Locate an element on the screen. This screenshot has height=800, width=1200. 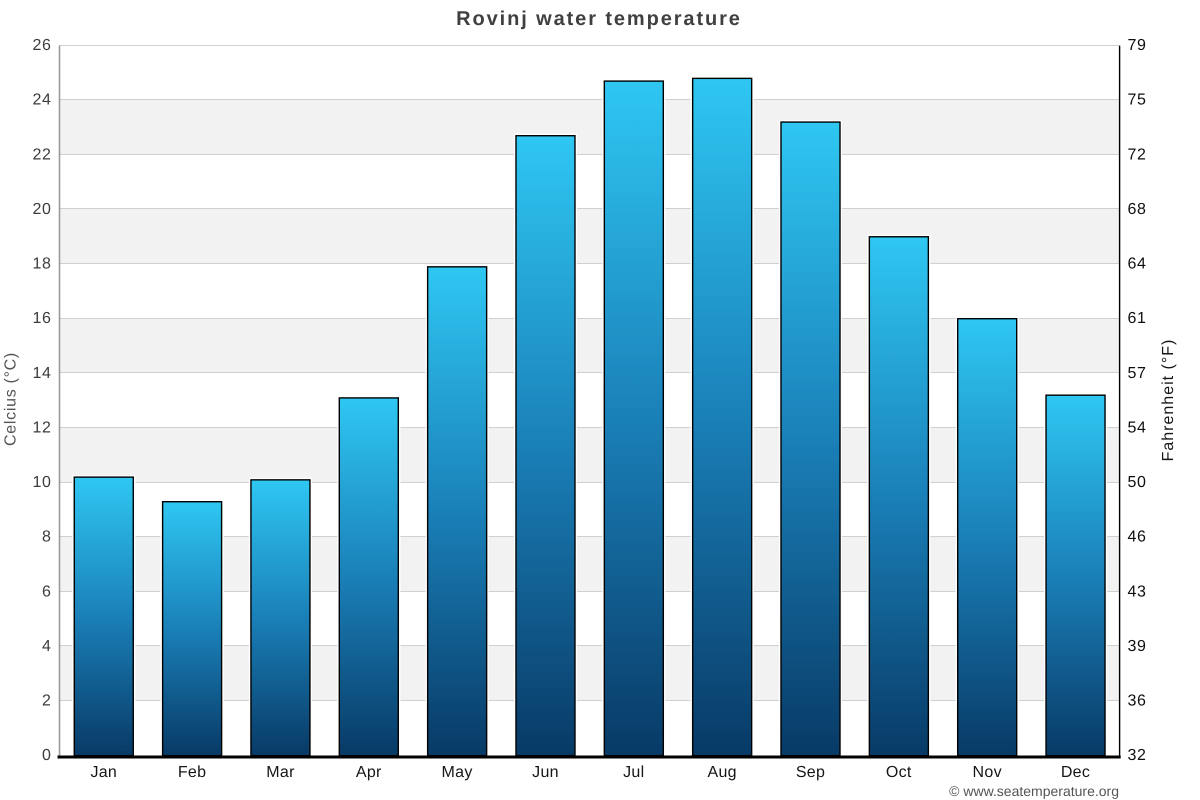
svg-text: 10 is located at coordinates (42, 482).